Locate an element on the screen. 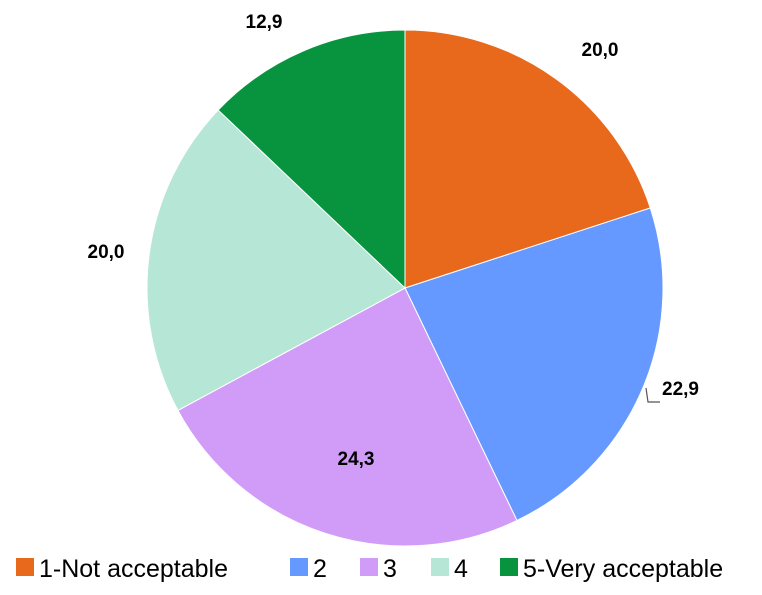 The width and height of the screenshot is (762, 595). legend-swatch-1-not-acceptable is located at coordinates (25, 567).